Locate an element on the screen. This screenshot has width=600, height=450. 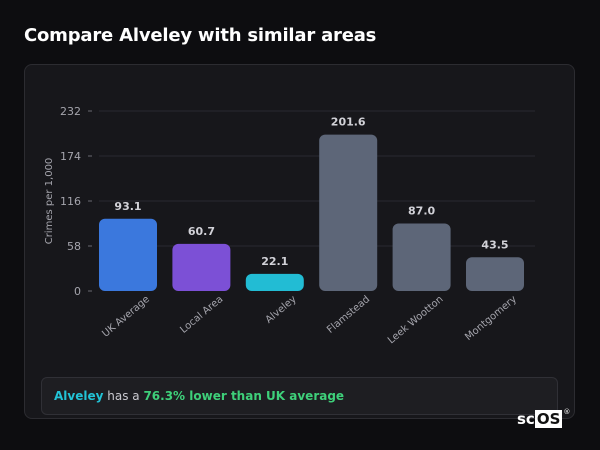
bar-value-label: 60.7 is located at coordinates (201, 231).